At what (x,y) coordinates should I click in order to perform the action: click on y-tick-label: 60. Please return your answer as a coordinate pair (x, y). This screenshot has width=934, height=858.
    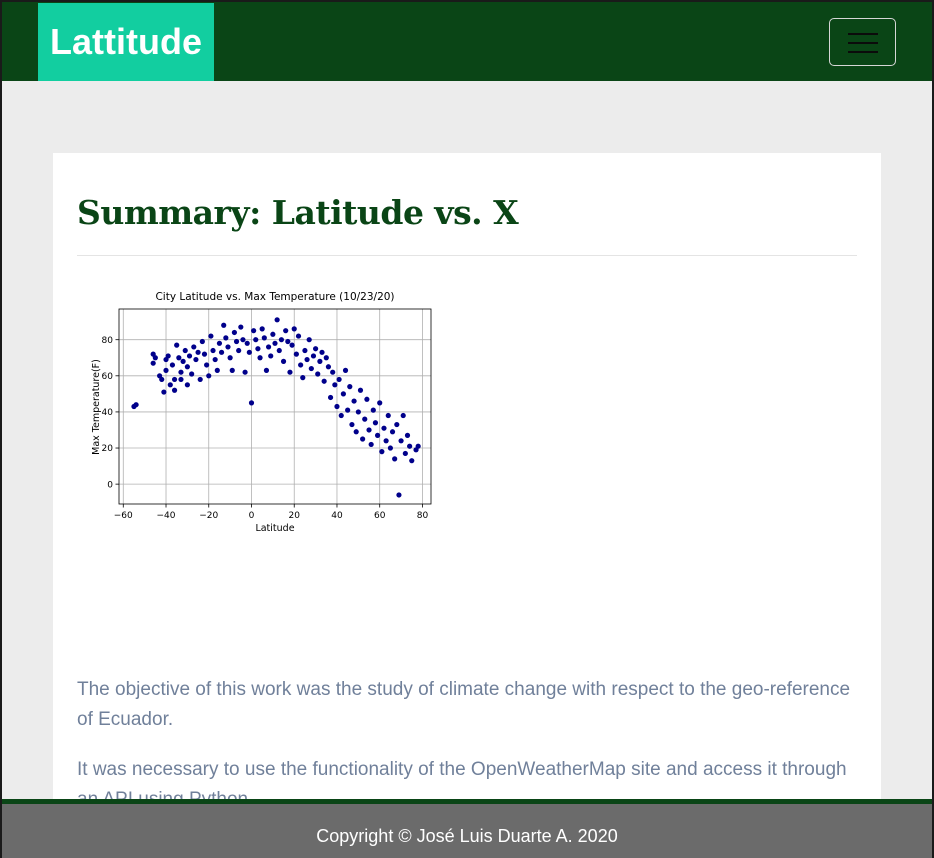
    Looking at the image, I should click on (108, 377).